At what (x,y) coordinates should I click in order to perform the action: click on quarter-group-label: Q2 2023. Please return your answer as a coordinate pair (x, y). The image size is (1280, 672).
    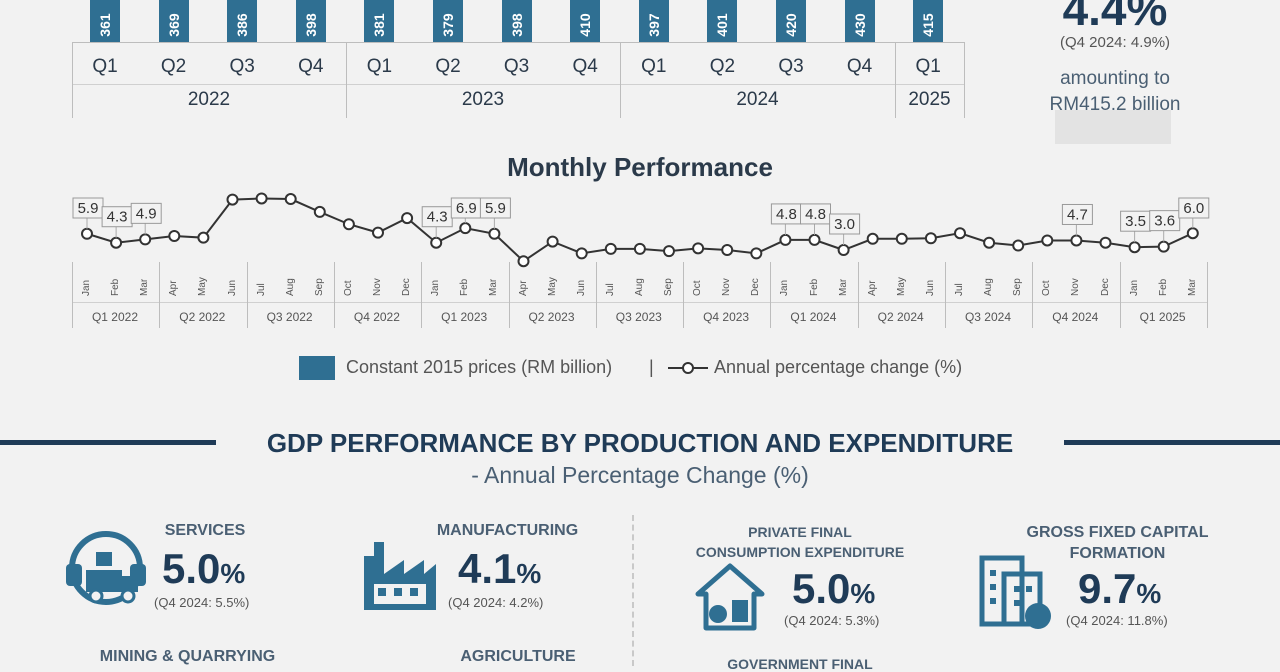
    Looking at the image, I should click on (551, 317).